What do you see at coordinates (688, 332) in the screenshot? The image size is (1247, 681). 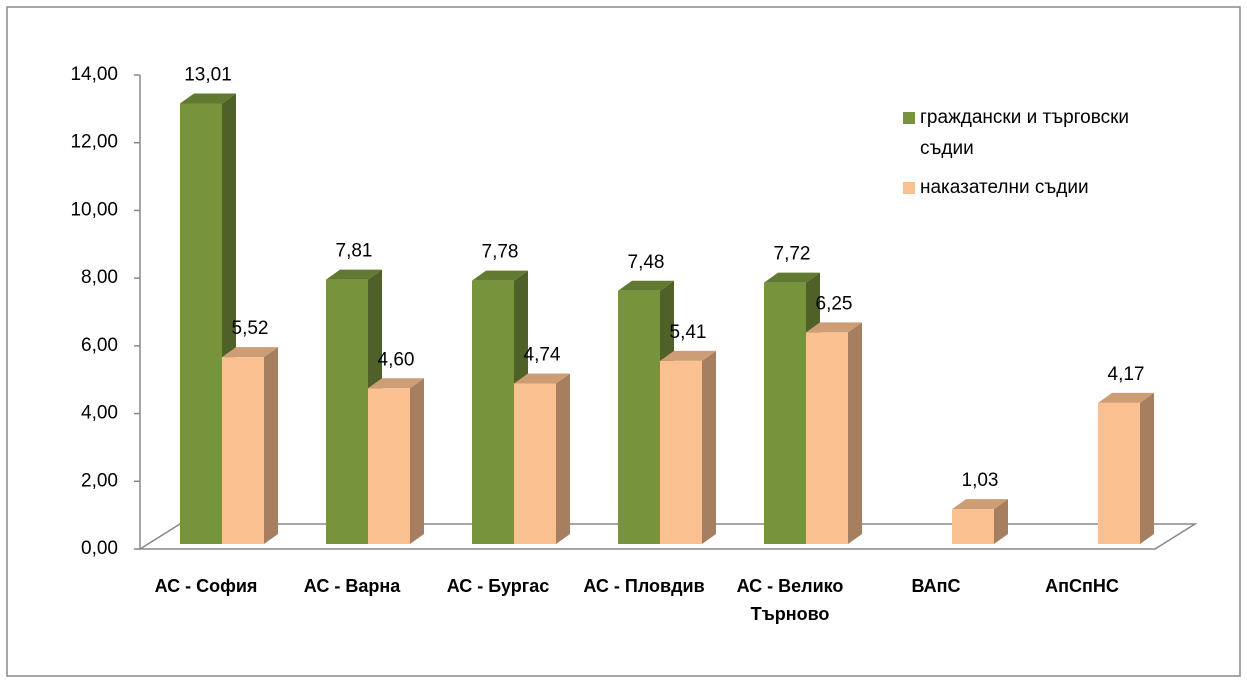 I see `data-label: 5,41` at bounding box center [688, 332].